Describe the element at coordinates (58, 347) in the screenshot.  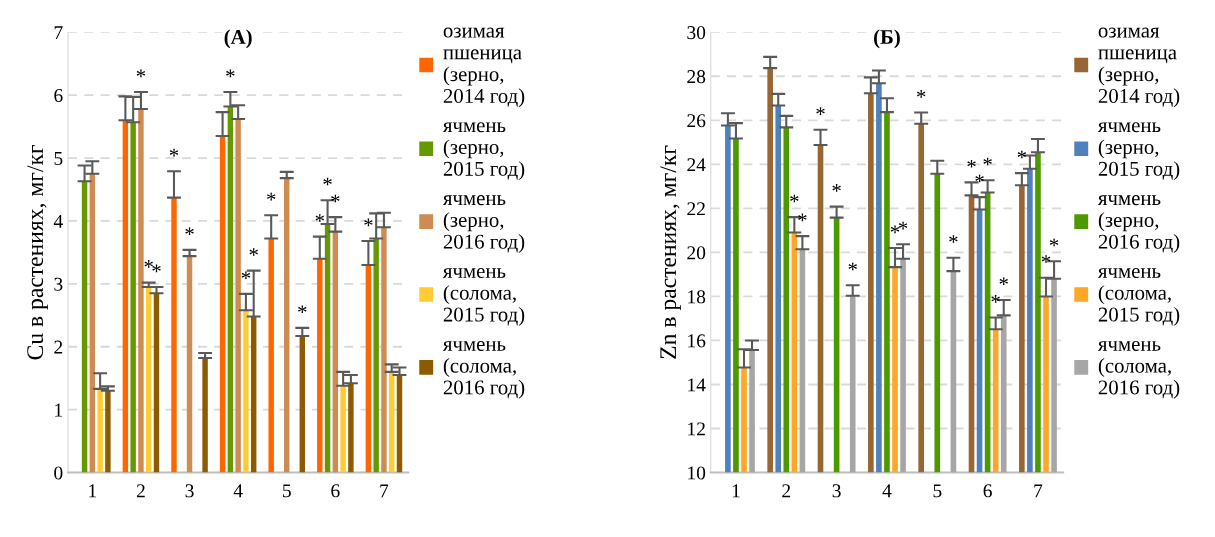
I see `y-tick-label: 2` at that location.